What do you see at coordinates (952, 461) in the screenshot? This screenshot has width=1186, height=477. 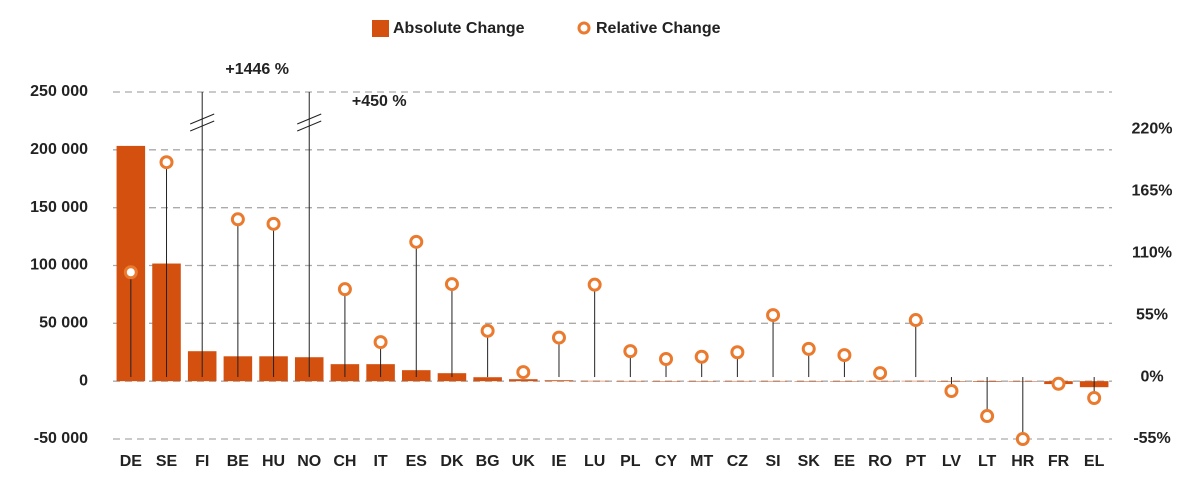 I see `x-tick-label: LV` at bounding box center [952, 461].